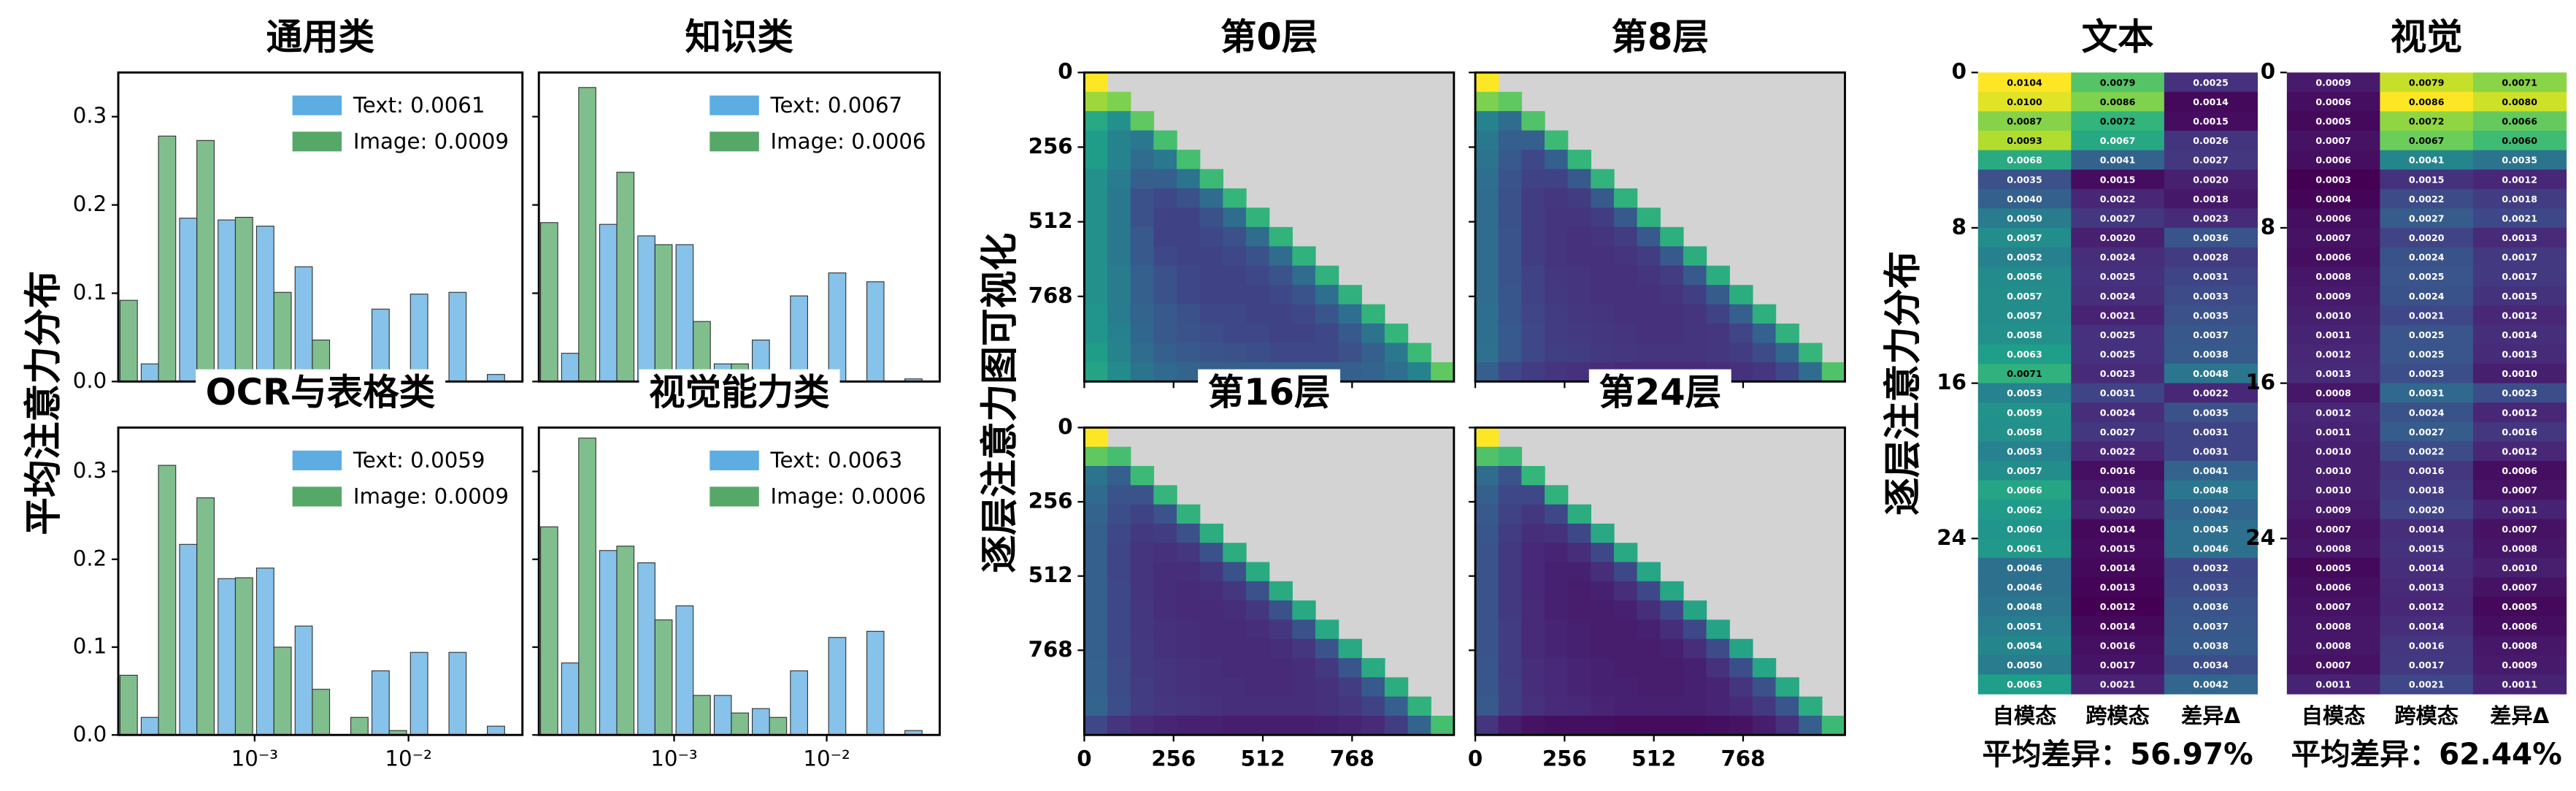 This screenshot has height=791, width=2576. Describe the element at coordinates (2519, 101) in the screenshot. I see `cell-label: 0.0080` at that location.